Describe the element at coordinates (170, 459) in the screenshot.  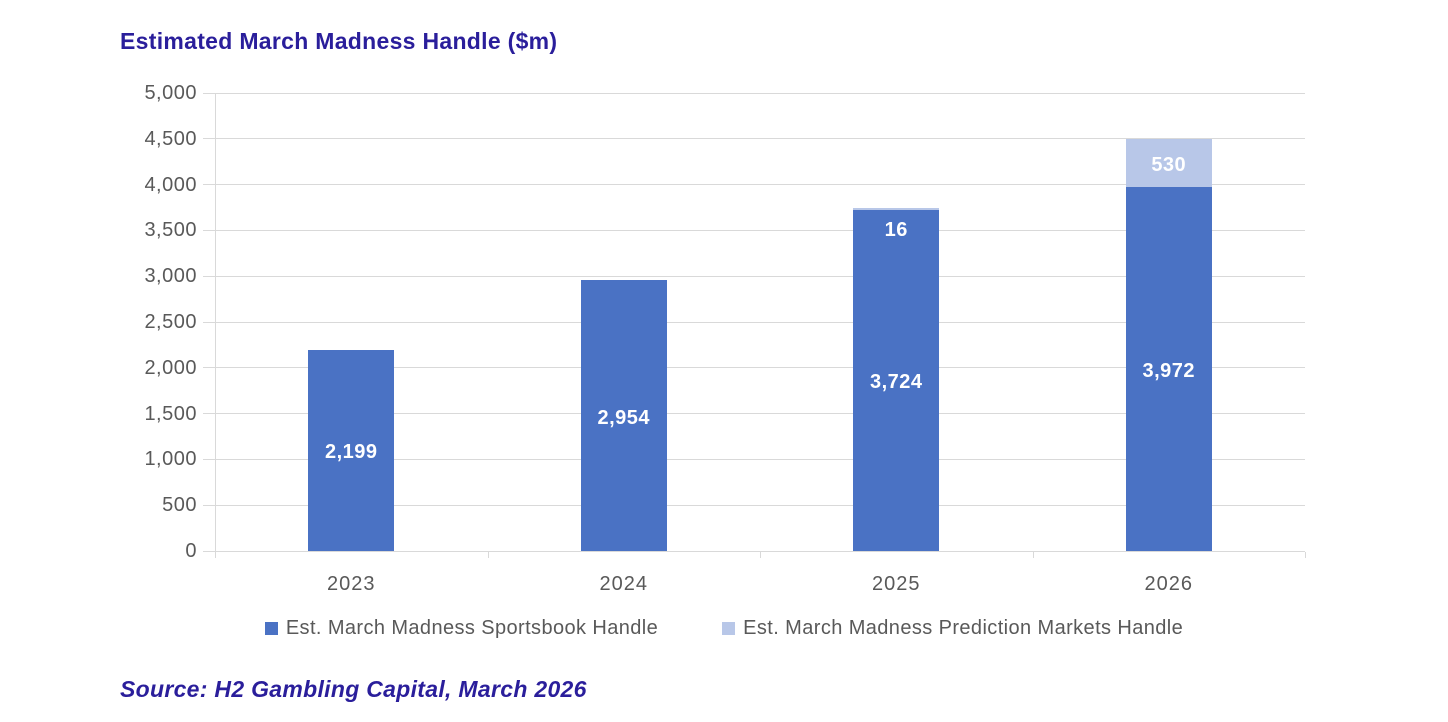
I see `y-axis-tick-label: 1,000` at that location.